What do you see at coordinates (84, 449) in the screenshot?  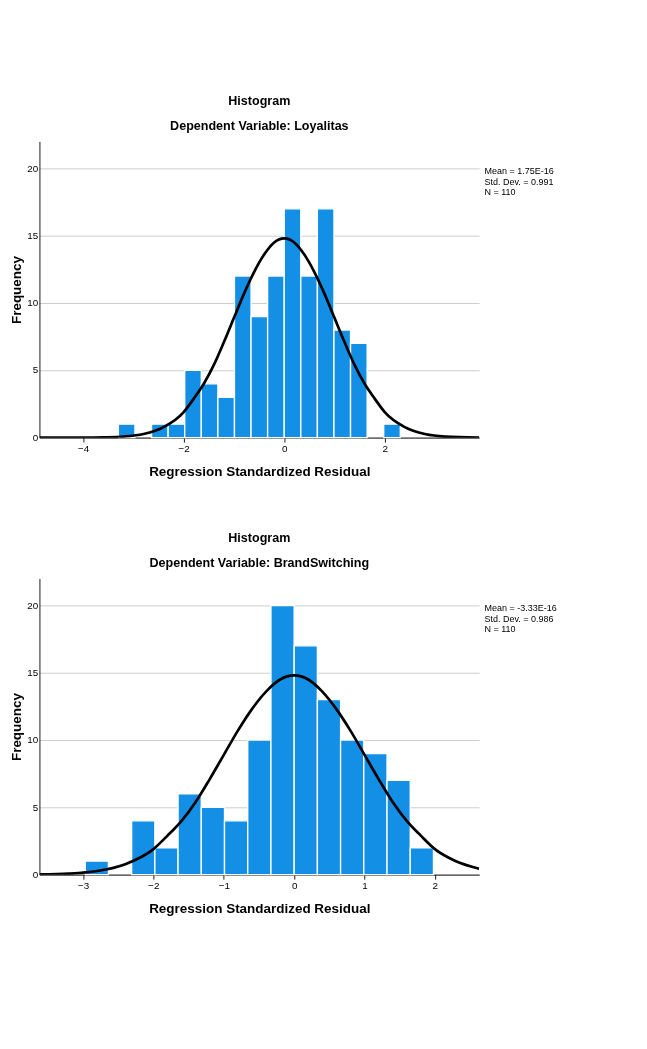 I see `x-tick-label: −4` at bounding box center [84, 449].